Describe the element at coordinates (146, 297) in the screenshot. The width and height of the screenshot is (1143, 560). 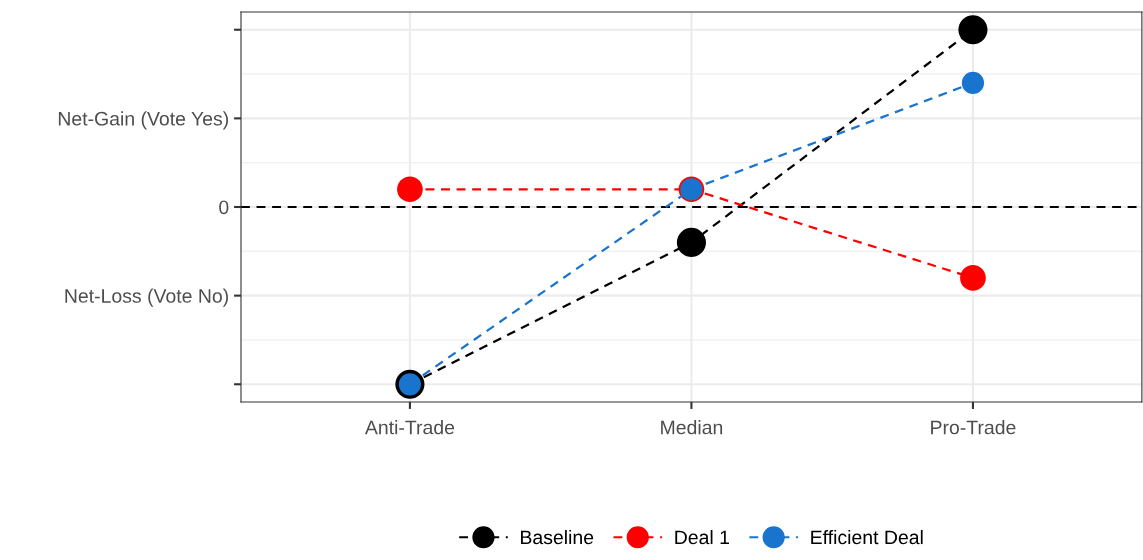
I see `text: Net-Loss (Vote No)` at that location.